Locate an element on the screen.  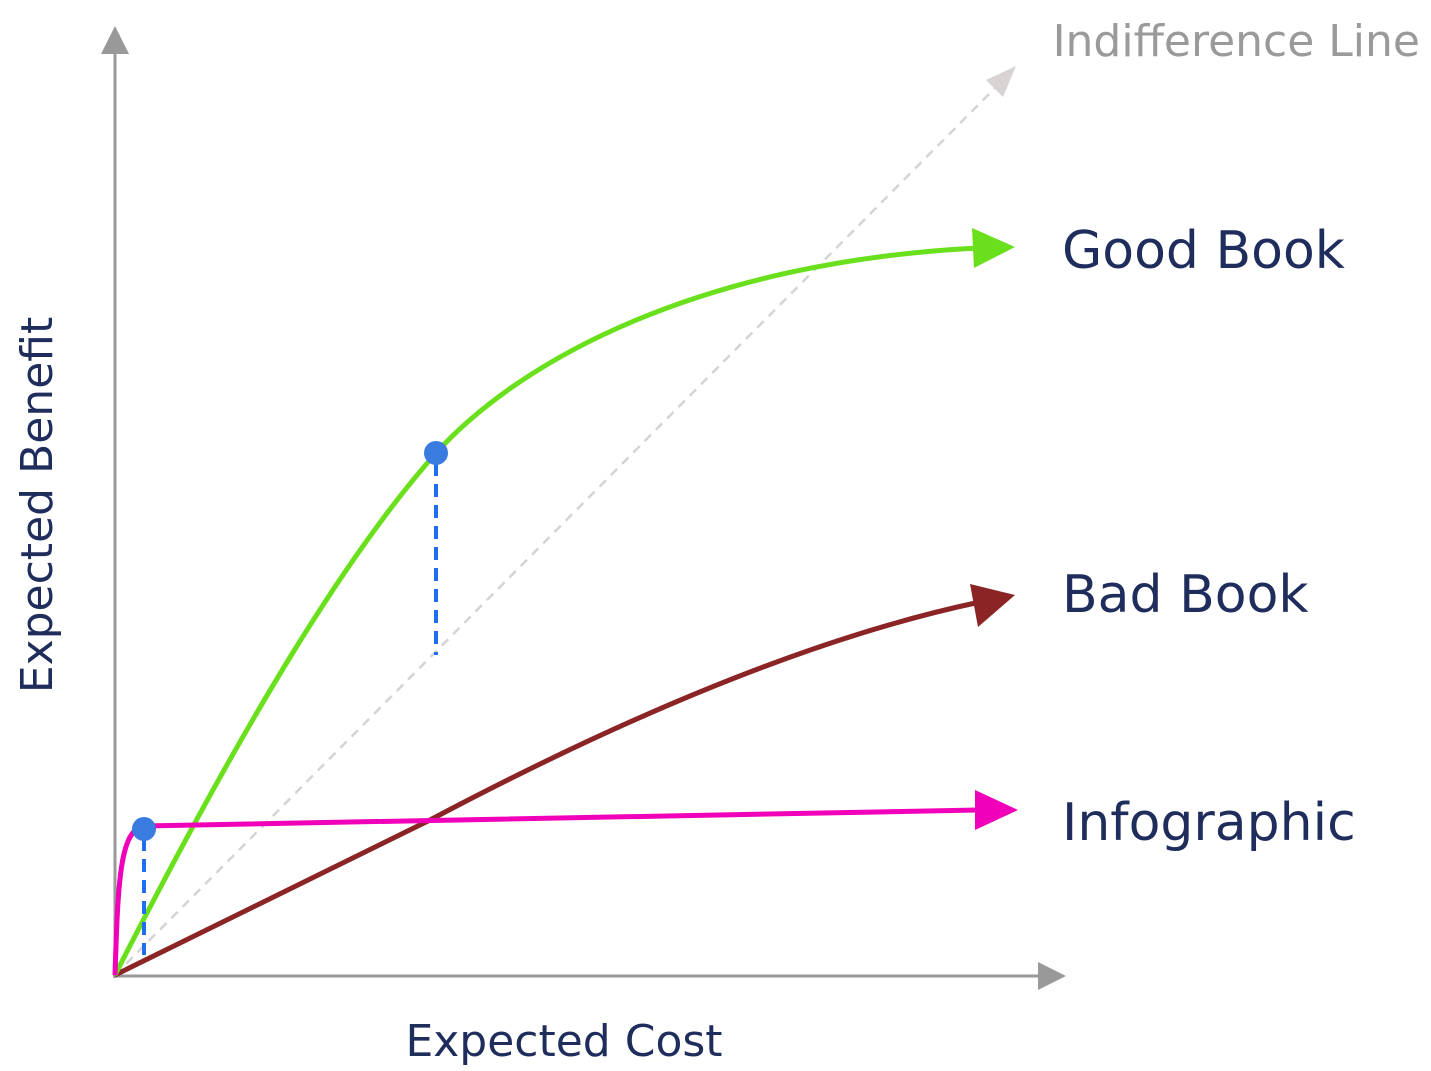
indifference-label: Indifference Line is located at coordinates (1236, 41).